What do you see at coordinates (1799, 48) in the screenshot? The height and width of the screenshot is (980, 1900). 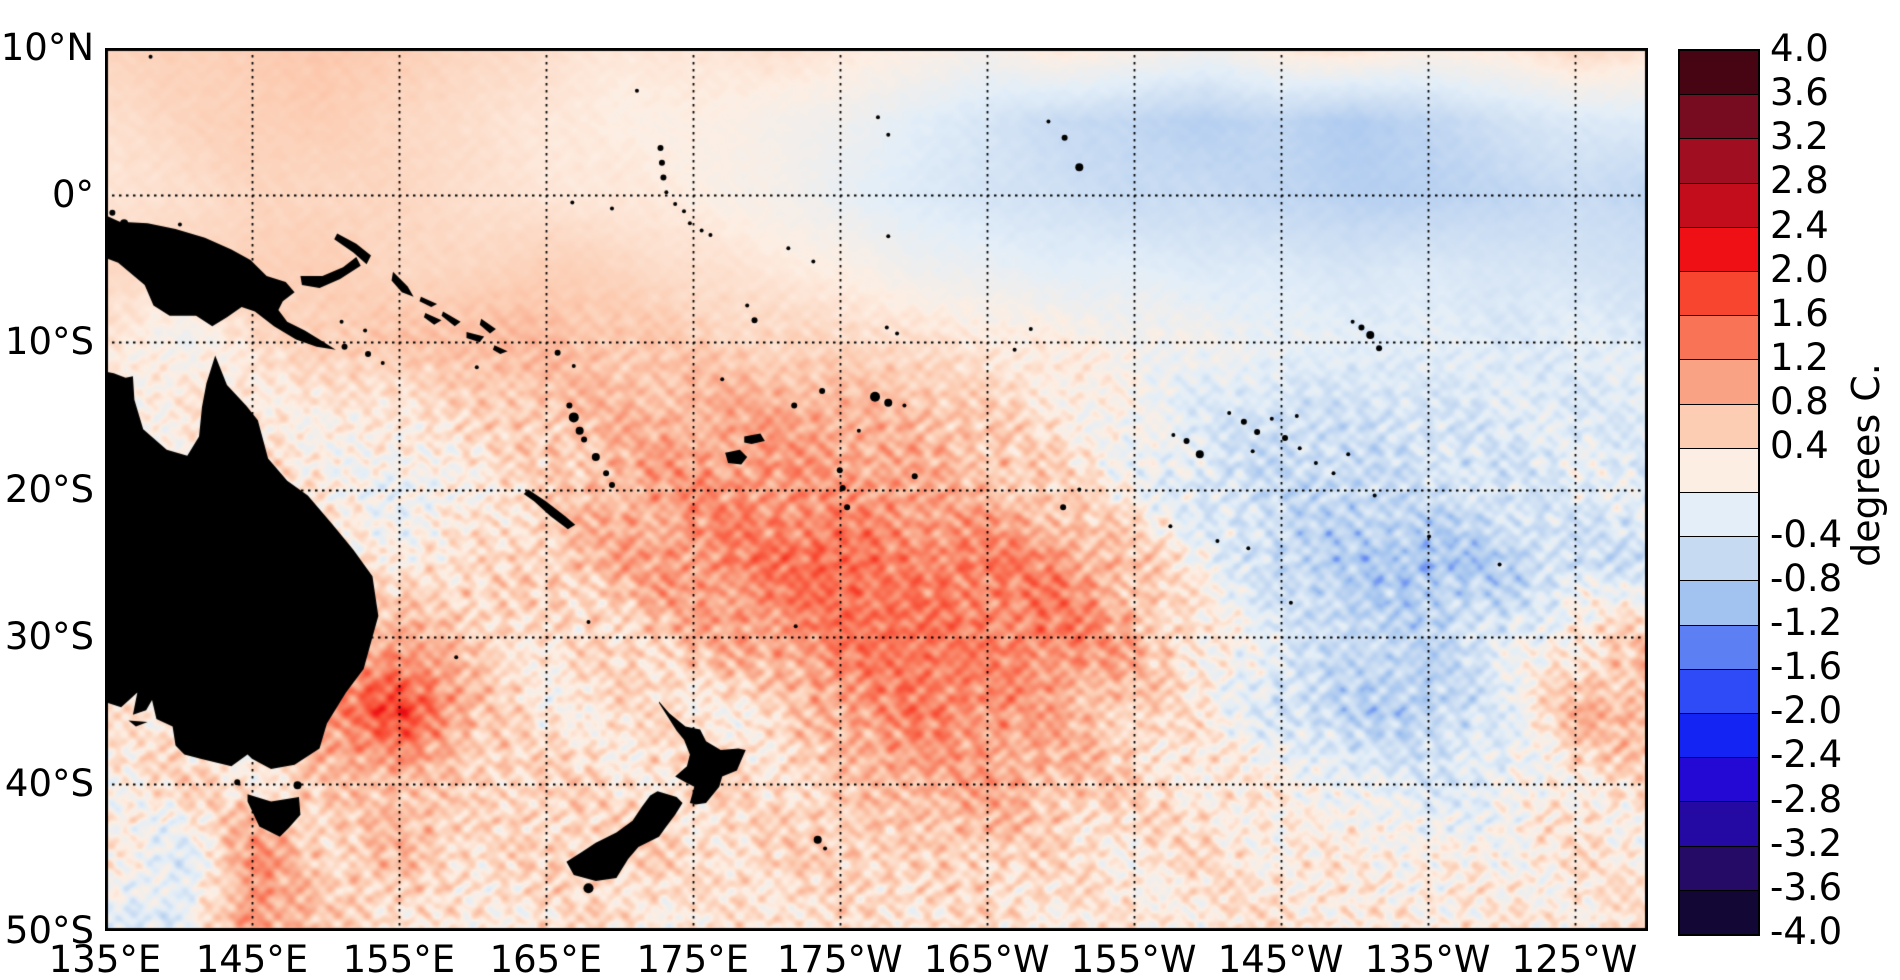 I see `colorbar-tick-label: 4.0` at bounding box center [1799, 48].